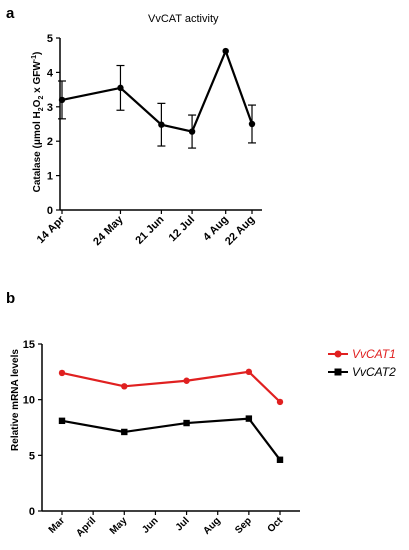  Describe the element at coordinates (29, 345) in the screenshot. I see `panel-b-y-tick-label: 15` at that location.